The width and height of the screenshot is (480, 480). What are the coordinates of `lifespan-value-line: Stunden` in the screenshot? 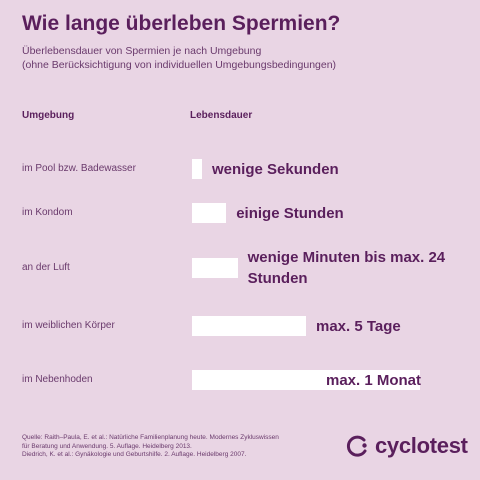 It's located at (277, 278).